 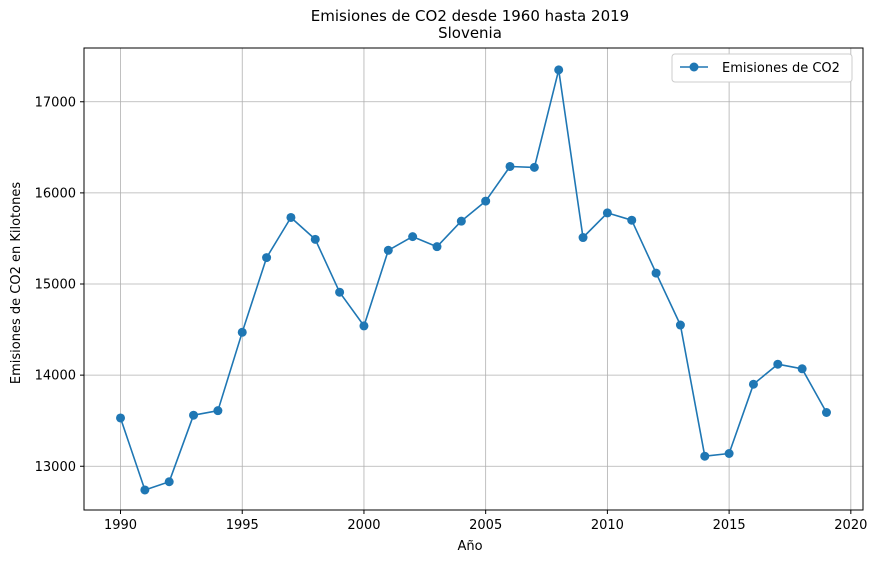 What do you see at coordinates (470, 33) in the screenshot?
I see `chart-subtitle: Slovenia` at bounding box center [470, 33].